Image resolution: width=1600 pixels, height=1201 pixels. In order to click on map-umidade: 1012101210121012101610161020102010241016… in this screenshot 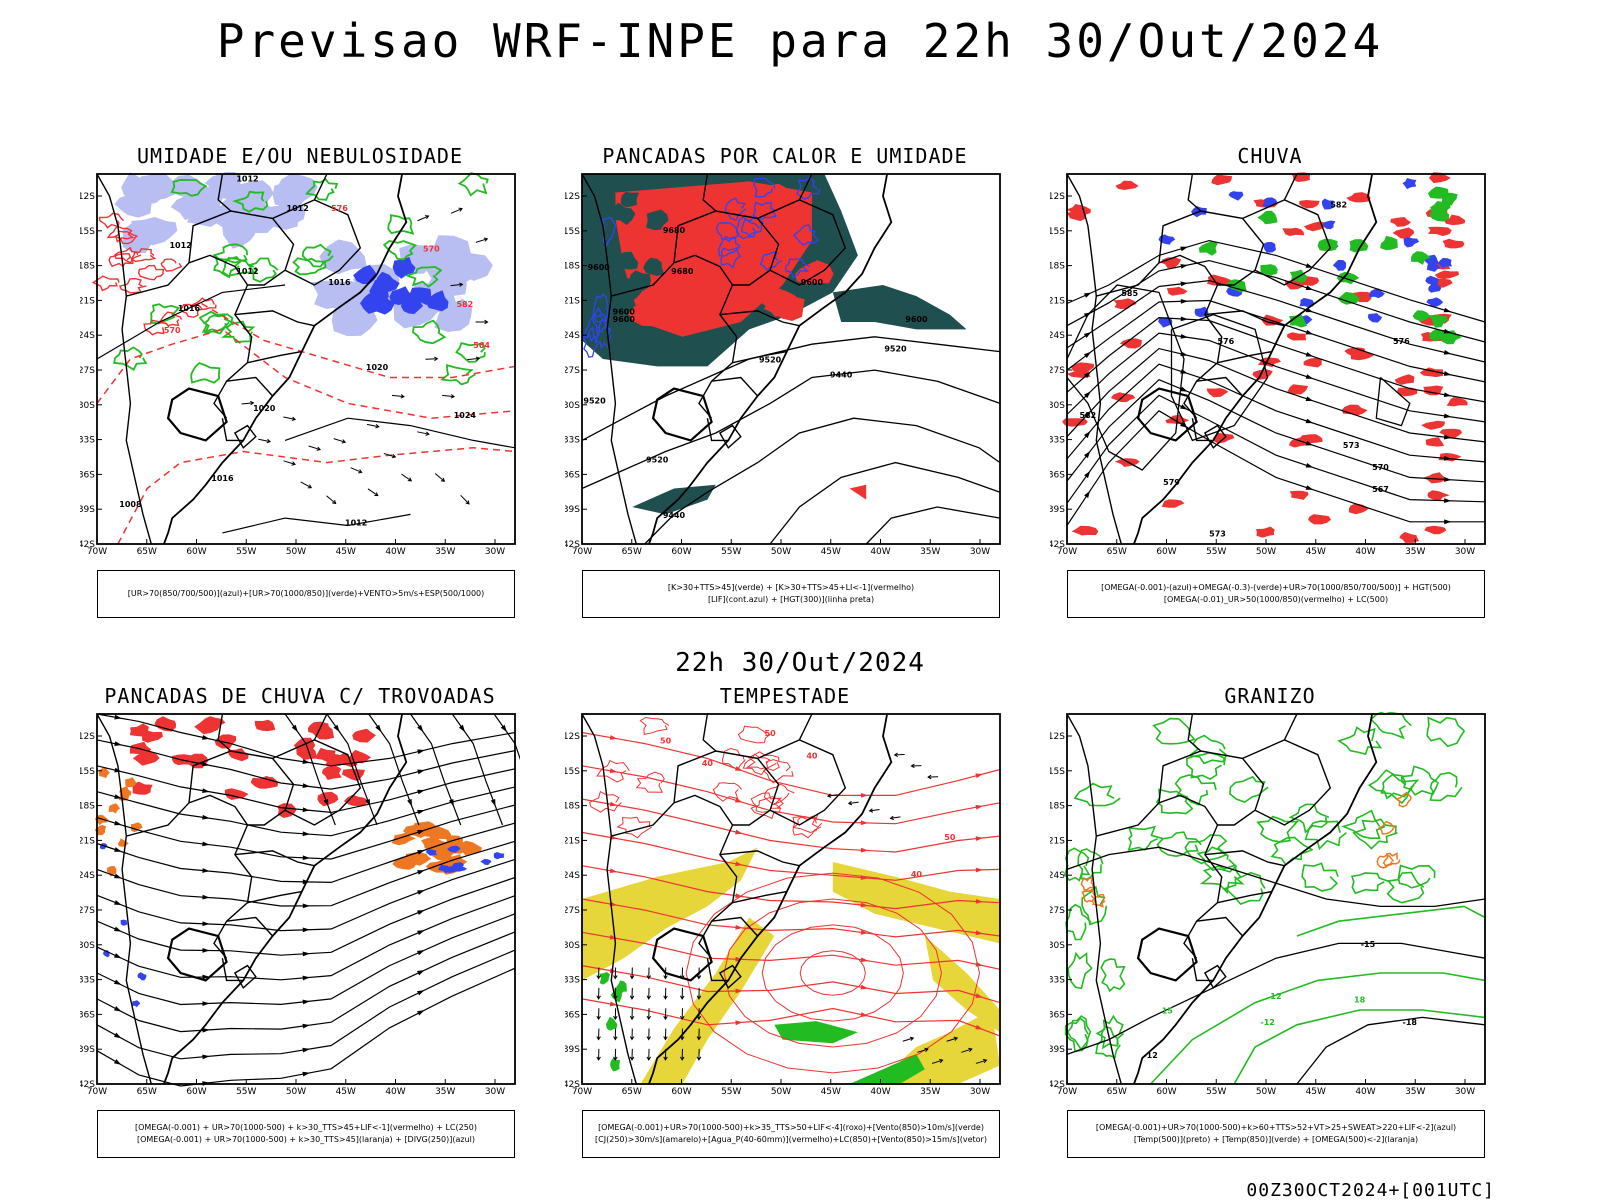, I will do `click(300, 372)`.